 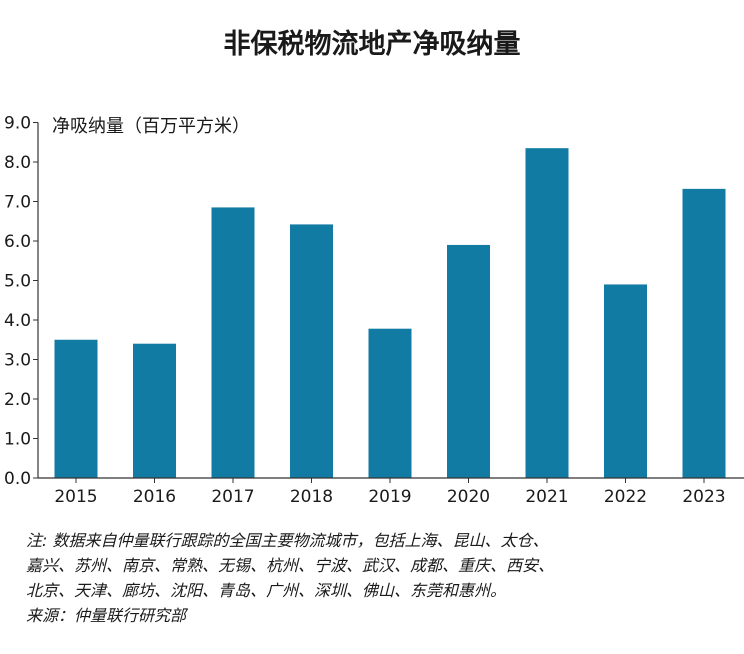 What do you see at coordinates (75, 497) in the screenshot?
I see `x-tick-label: 2015` at bounding box center [75, 497].